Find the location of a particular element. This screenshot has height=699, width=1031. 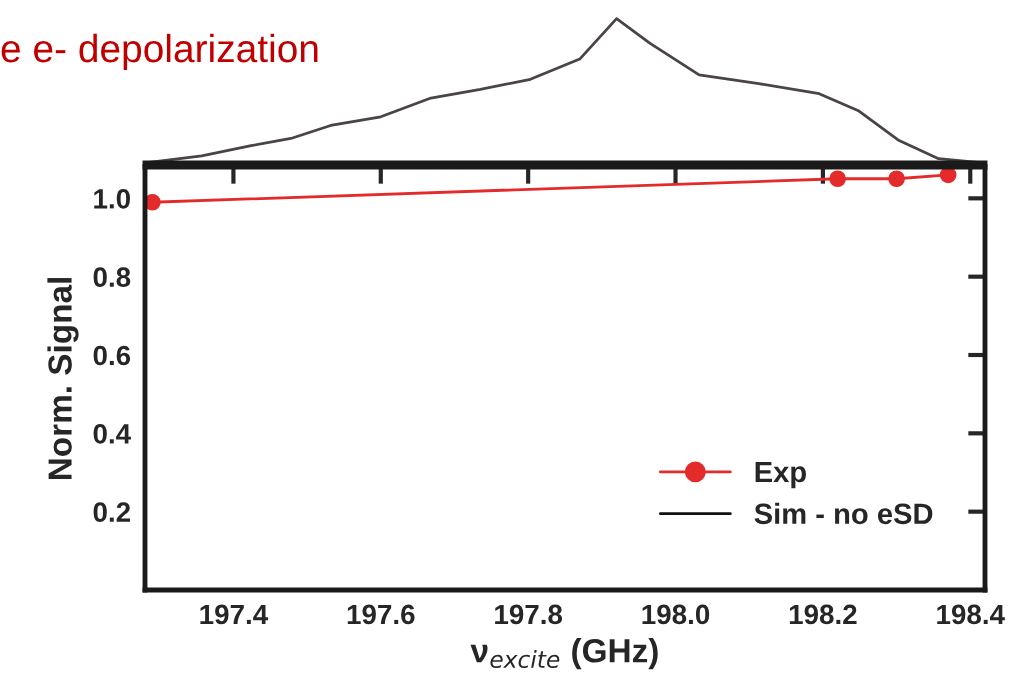

x-tick-label: 197.4 is located at coordinates (234, 614).